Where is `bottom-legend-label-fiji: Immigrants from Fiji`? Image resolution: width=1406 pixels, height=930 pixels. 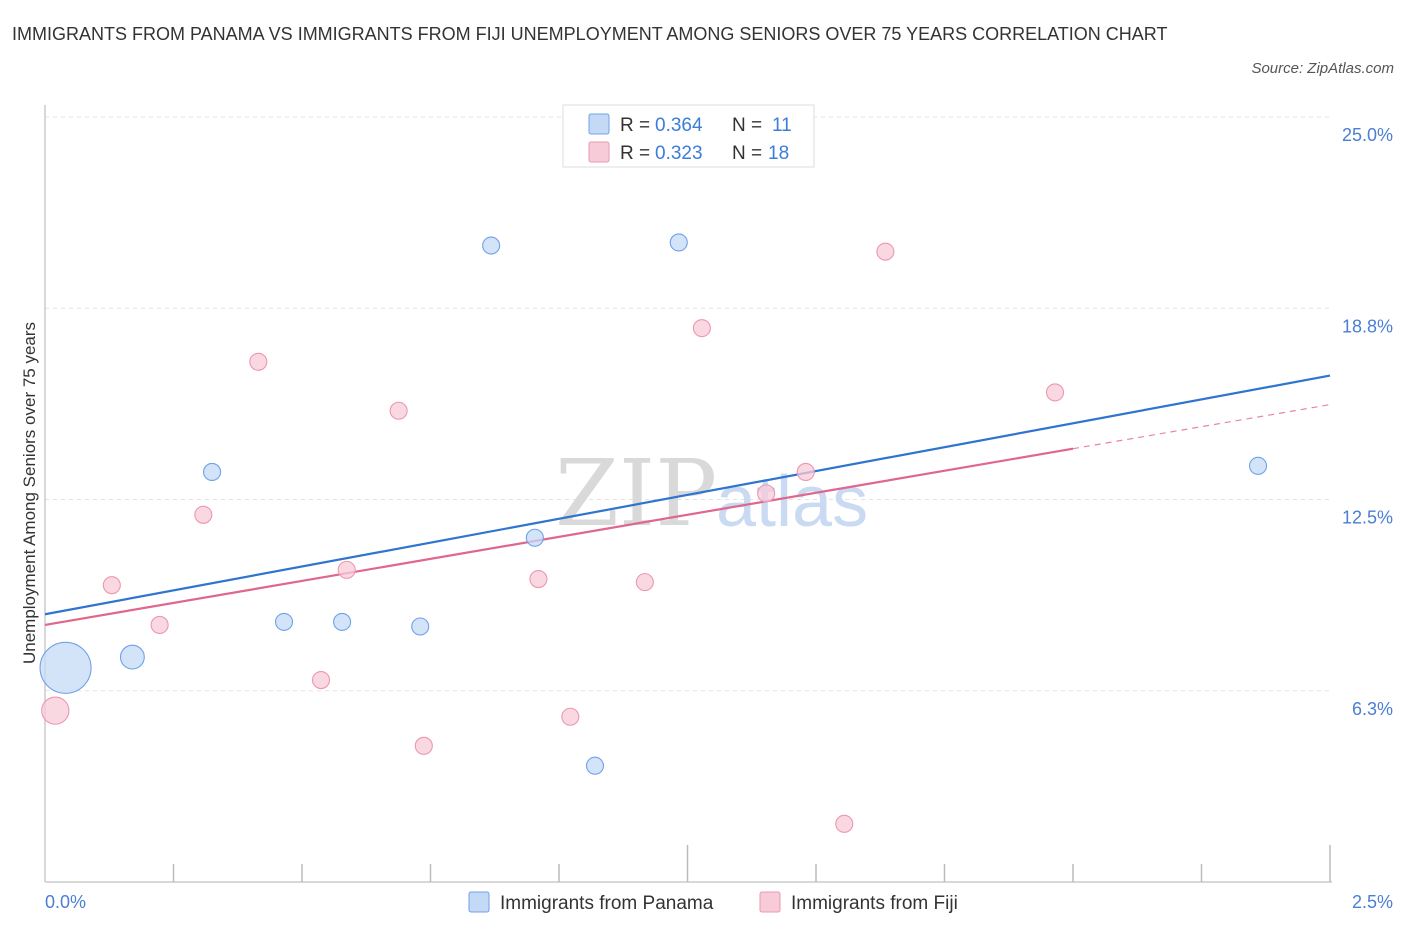 bottom-legend-label-fiji: Immigrants from Fiji is located at coordinates (874, 903).